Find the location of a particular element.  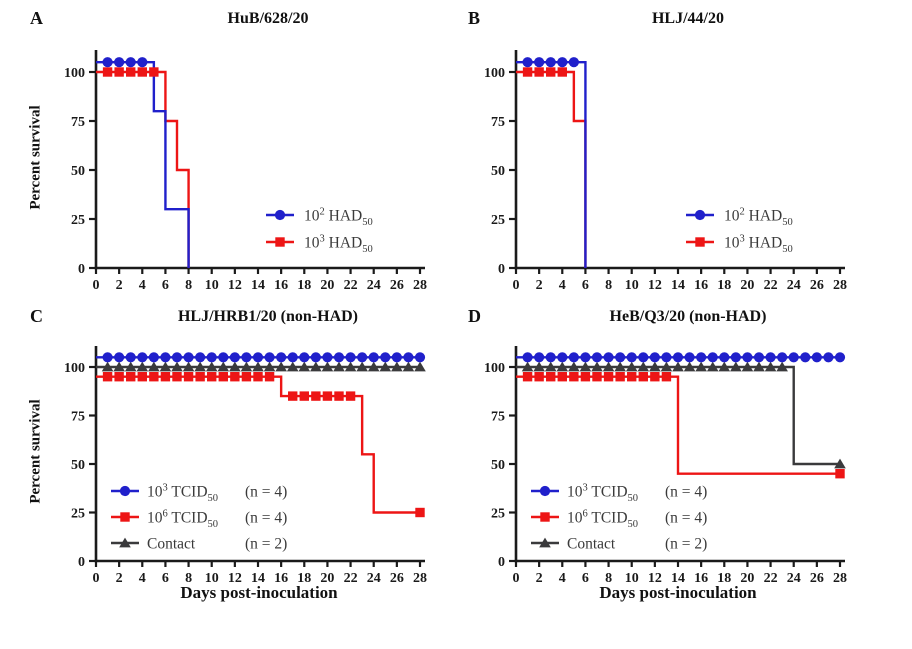

panel-letter-c: C is located at coordinates (36, 316).